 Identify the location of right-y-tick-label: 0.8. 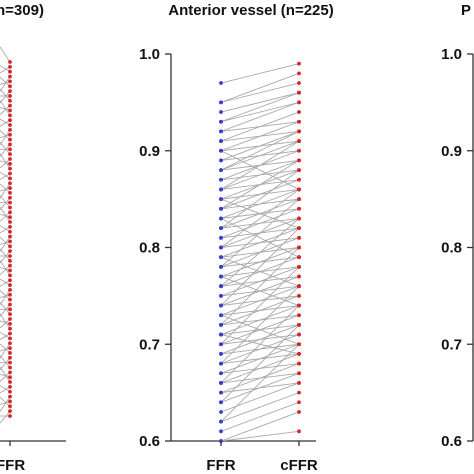
(451, 248).